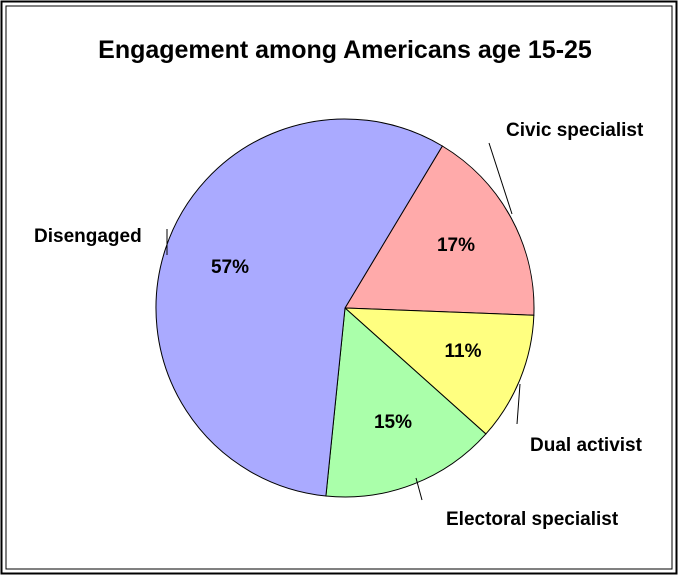  Describe the element at coordinates (230, 267) in the screenshot. I see `value-label-disengaged: 57%` at that location.